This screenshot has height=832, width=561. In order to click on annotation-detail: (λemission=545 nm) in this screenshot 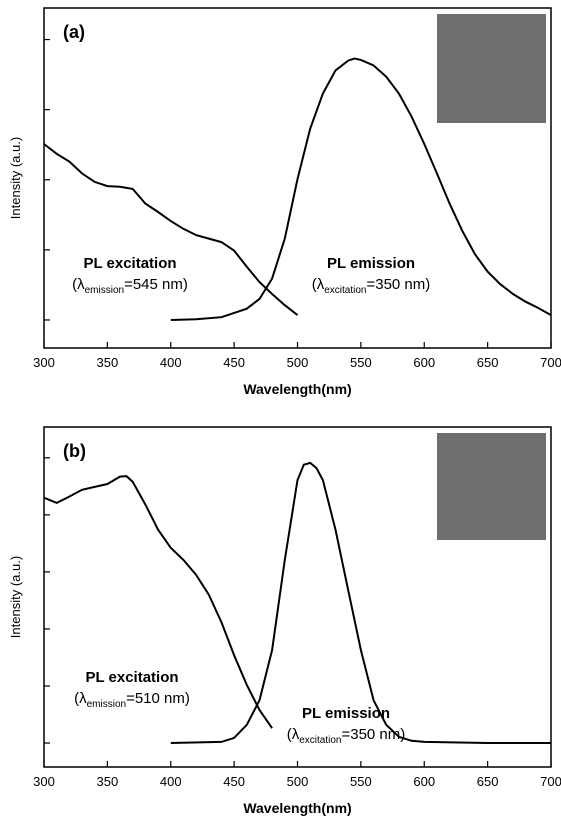, I will do `click(130, 286)`.